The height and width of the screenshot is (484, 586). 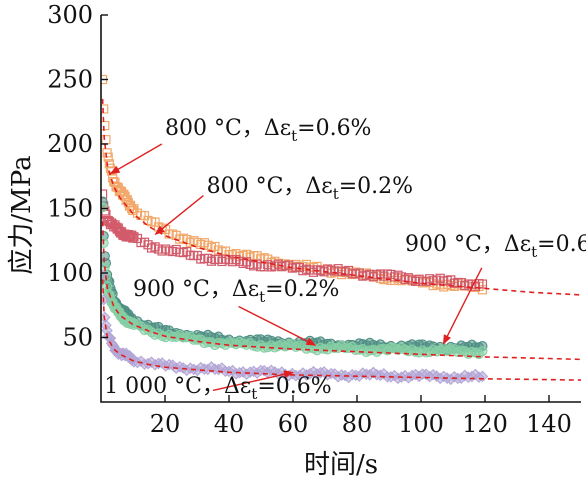 What do you see at coordinates (268, 130) in the screenshot?
I see `annotation-label: 800 °C，Δεt=0.6%` at bounding box center [268, 130].